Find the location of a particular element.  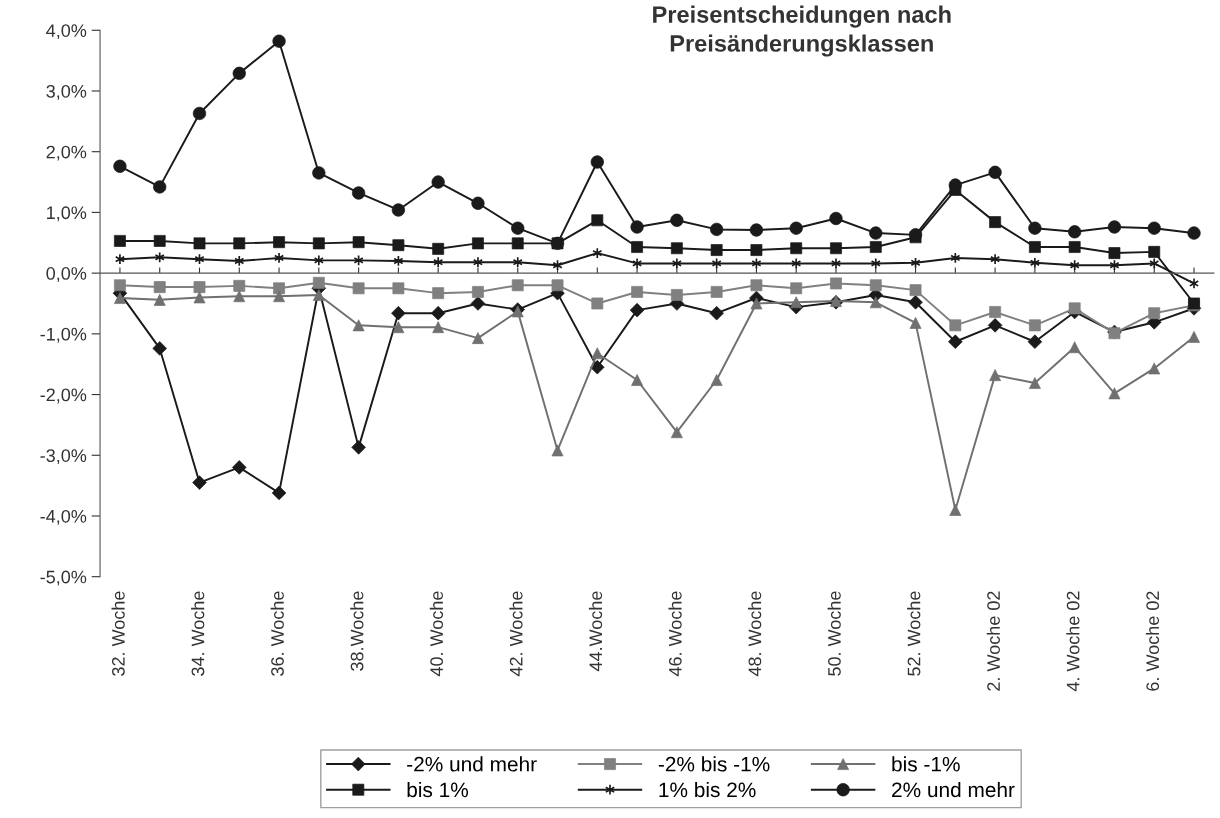

legend-label: 2% und mehr is located at coordinates (953, 789).